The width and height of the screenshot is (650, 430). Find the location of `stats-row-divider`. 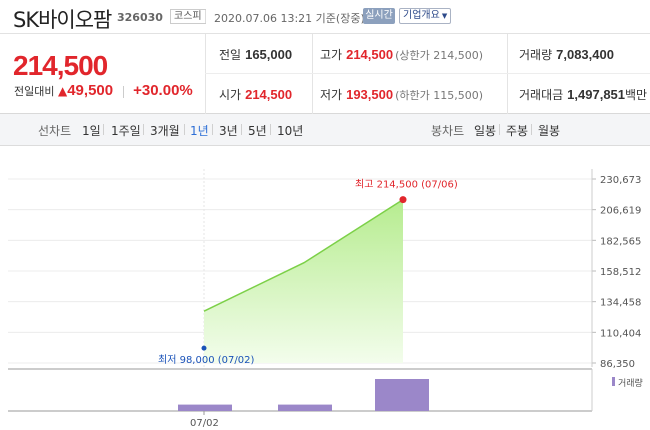

stats-row-divider is located at coordinates (427, 73).